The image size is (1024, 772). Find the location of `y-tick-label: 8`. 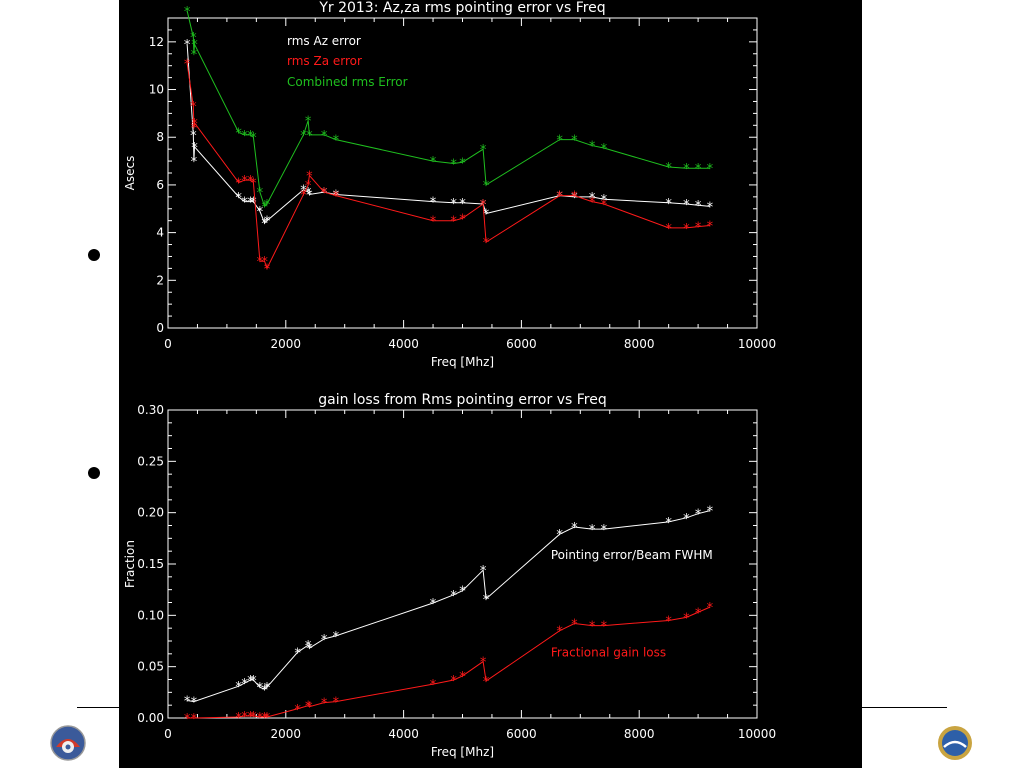

y-tick-label: 8 is located at coordinates (160, 137).